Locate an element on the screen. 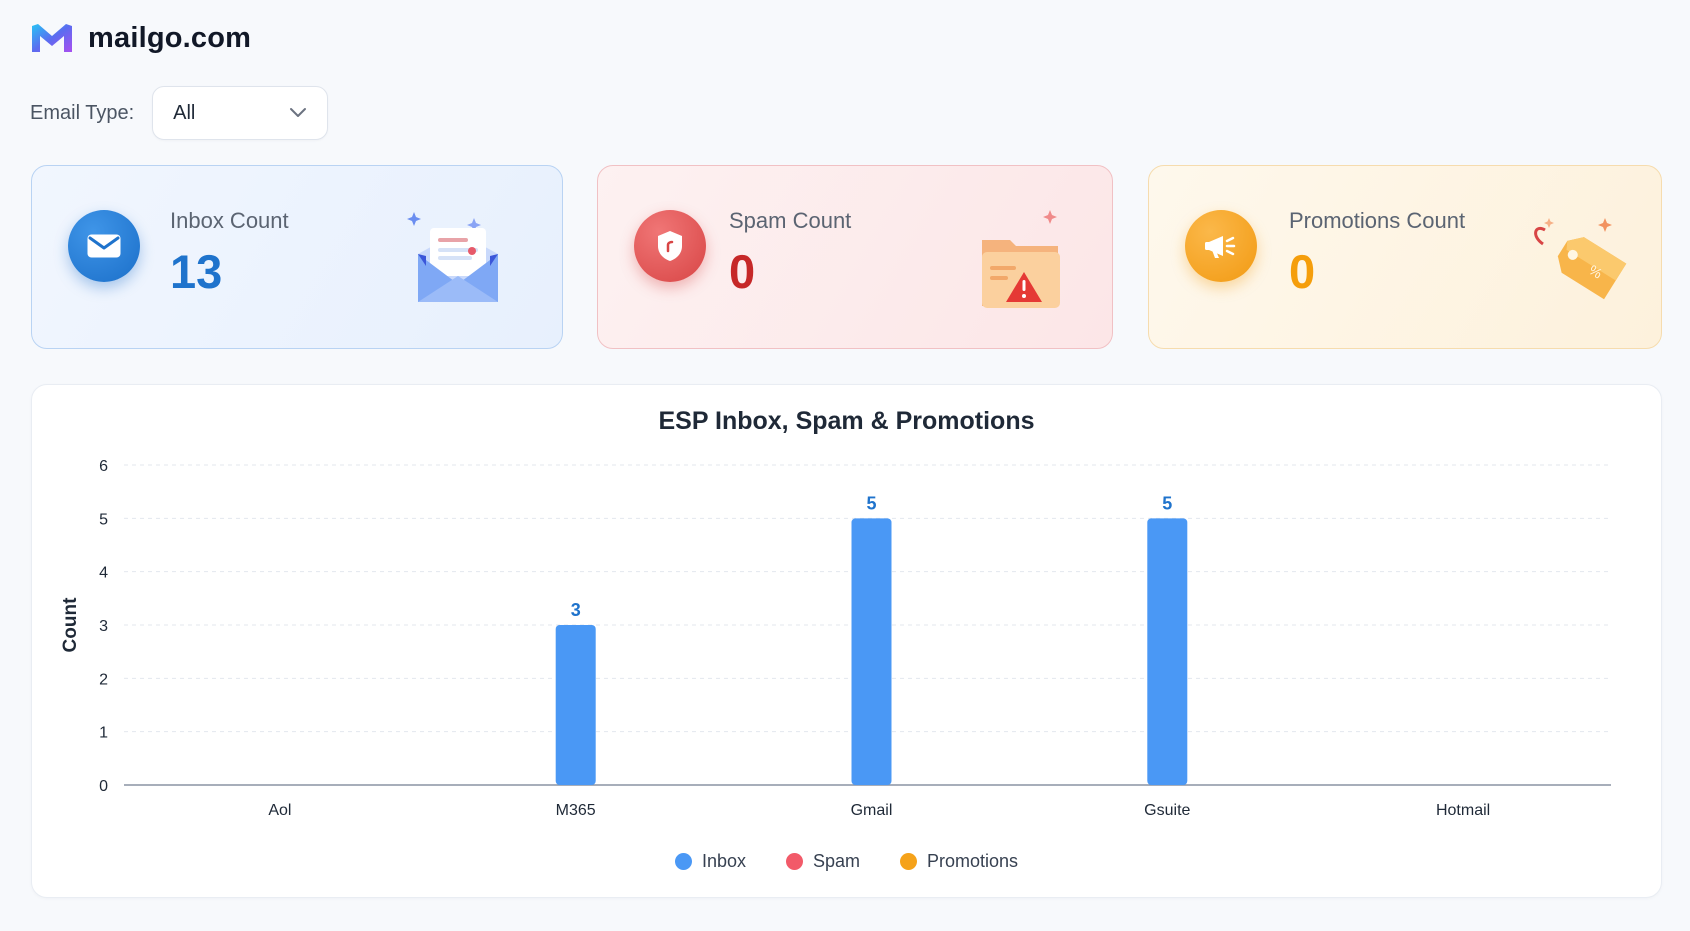 This screenshot has height=931, width=1690. legend-label-spam: Spam is located at coordinates (836, 861).